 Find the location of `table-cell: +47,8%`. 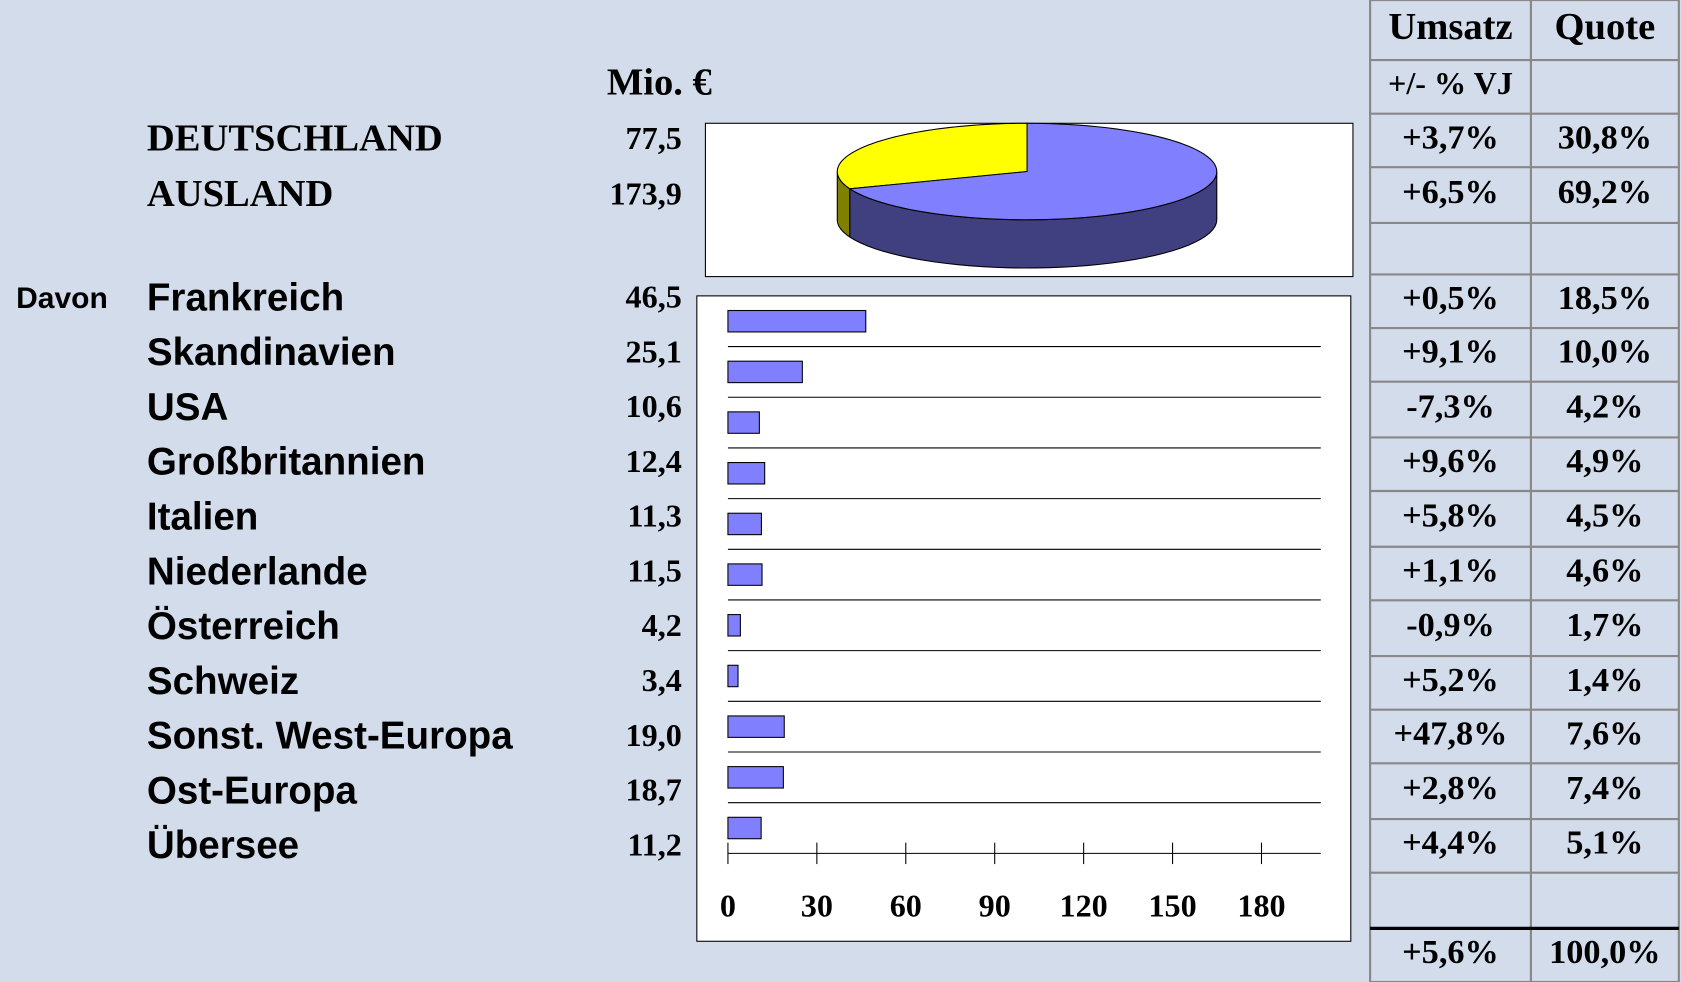

table-cell: +47,8% is located at coordinates (1451, 733).